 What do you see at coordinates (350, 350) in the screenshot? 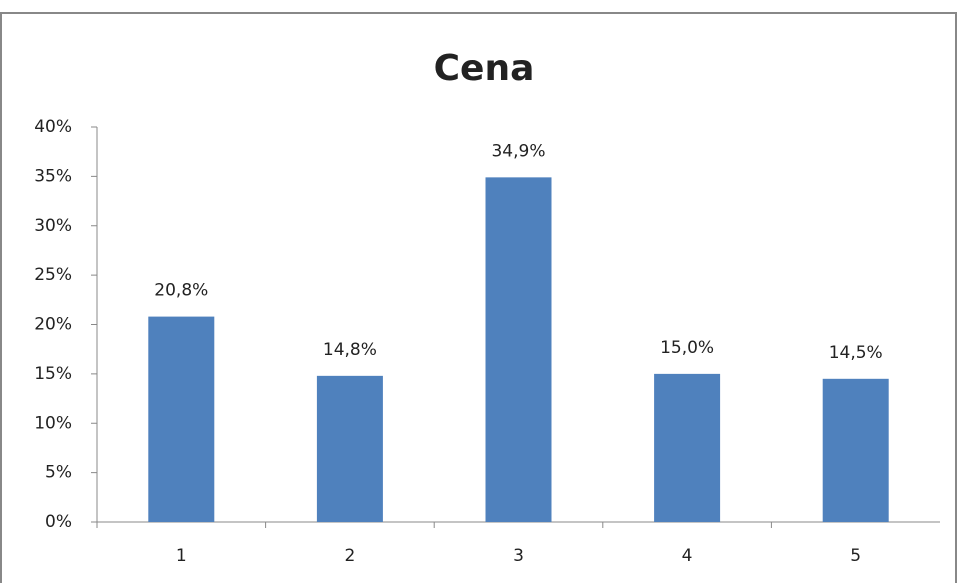
I see `data-label: 14,8%` at bounding box center [350, 350].